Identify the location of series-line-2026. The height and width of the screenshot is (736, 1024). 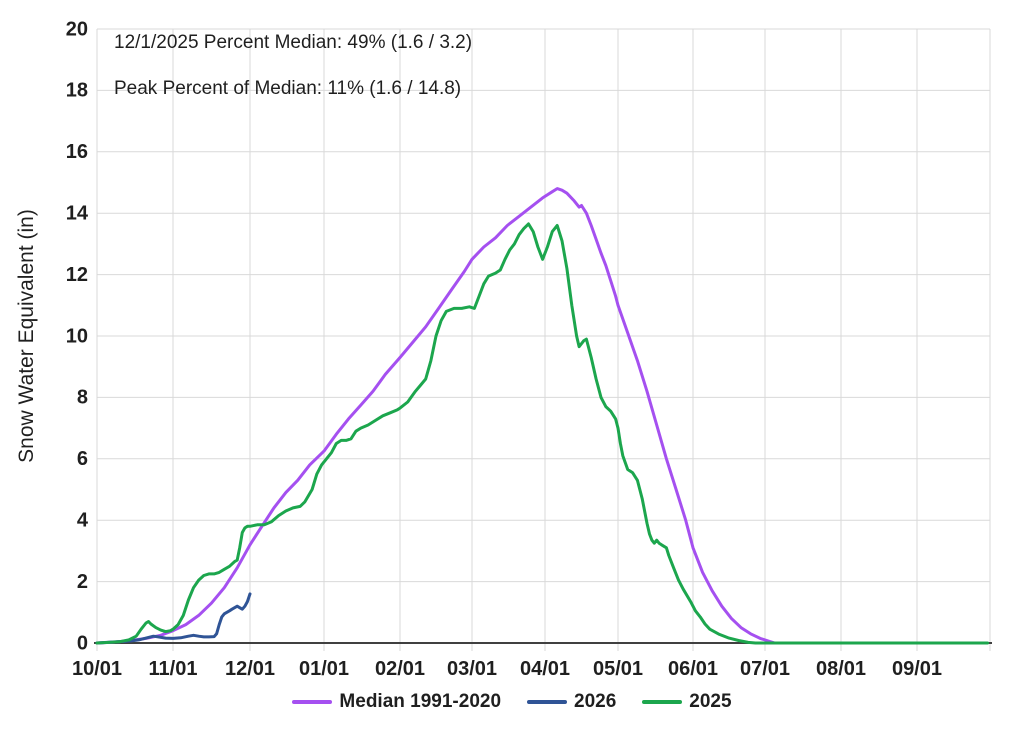
(173, 618).